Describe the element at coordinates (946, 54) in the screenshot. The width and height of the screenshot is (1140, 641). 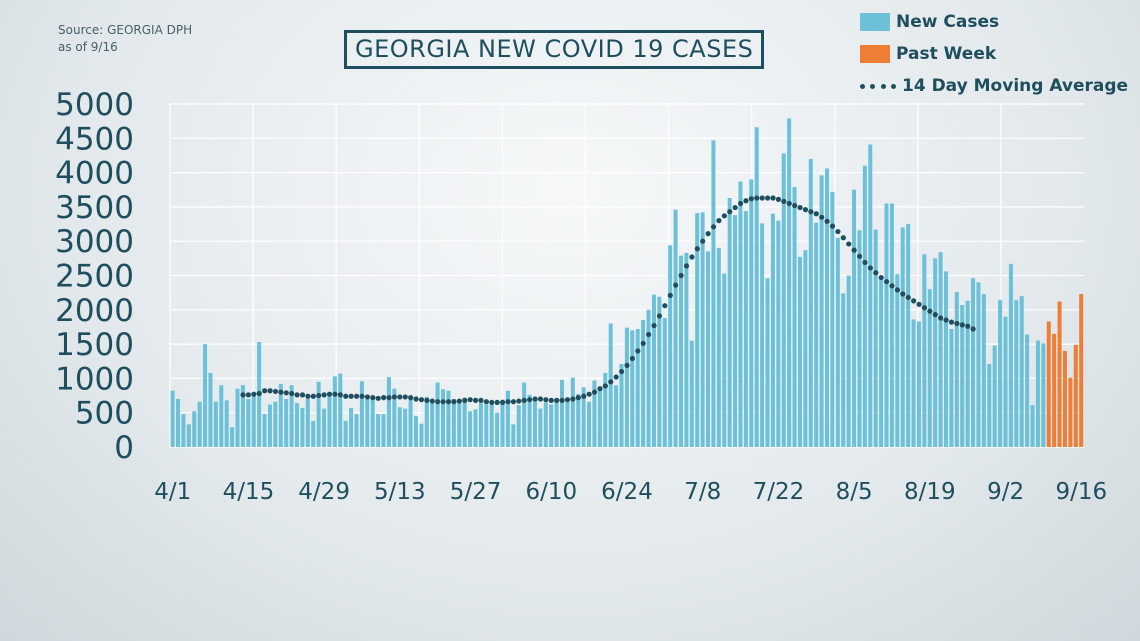
I see `legend-label-past-week: Past Week` at that location.